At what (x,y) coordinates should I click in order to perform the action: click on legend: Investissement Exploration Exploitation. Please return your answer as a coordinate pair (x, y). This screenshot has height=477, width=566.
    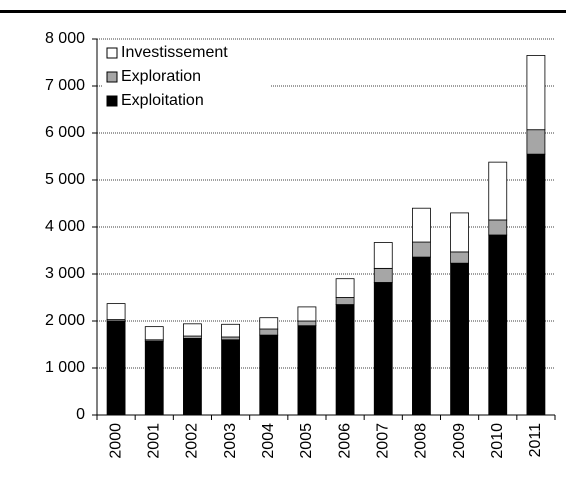
    Looking at the image, I should click on (186, 87).